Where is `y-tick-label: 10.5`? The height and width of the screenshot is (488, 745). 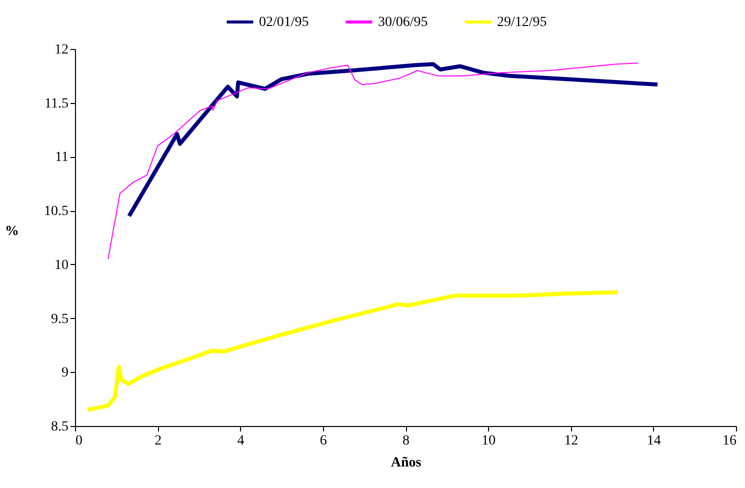 y-tick-label: 10.5 is located at coordinates (56, 212).